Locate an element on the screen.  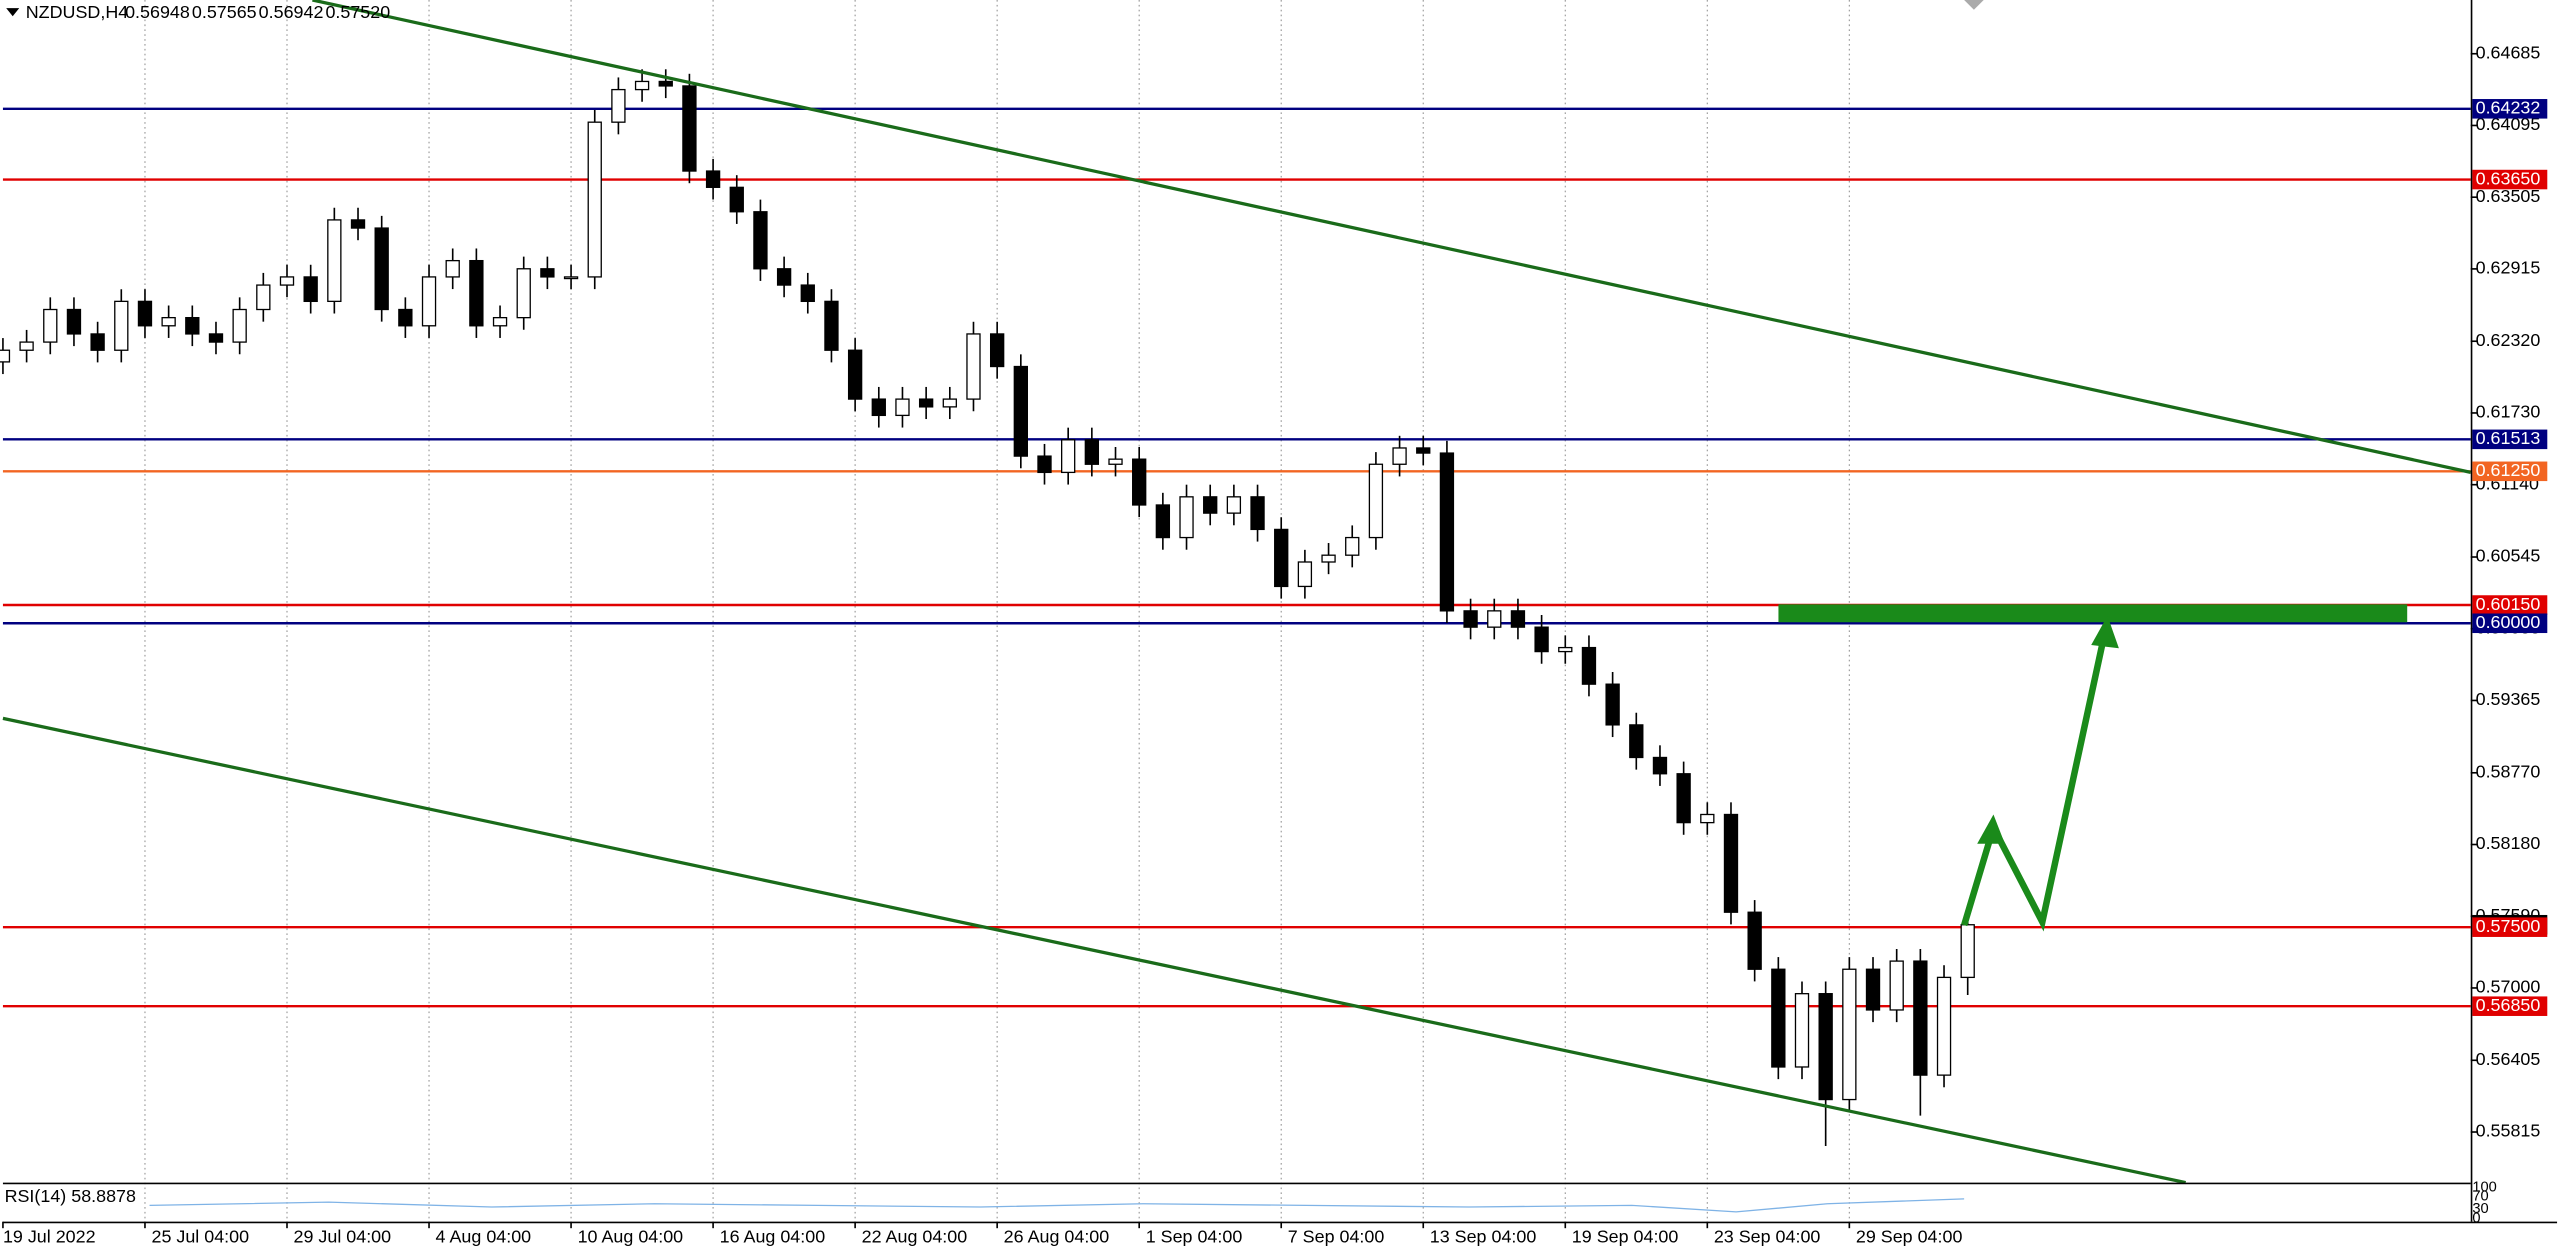
level-label: 0.57500 is located at coordinates (2508, 926).